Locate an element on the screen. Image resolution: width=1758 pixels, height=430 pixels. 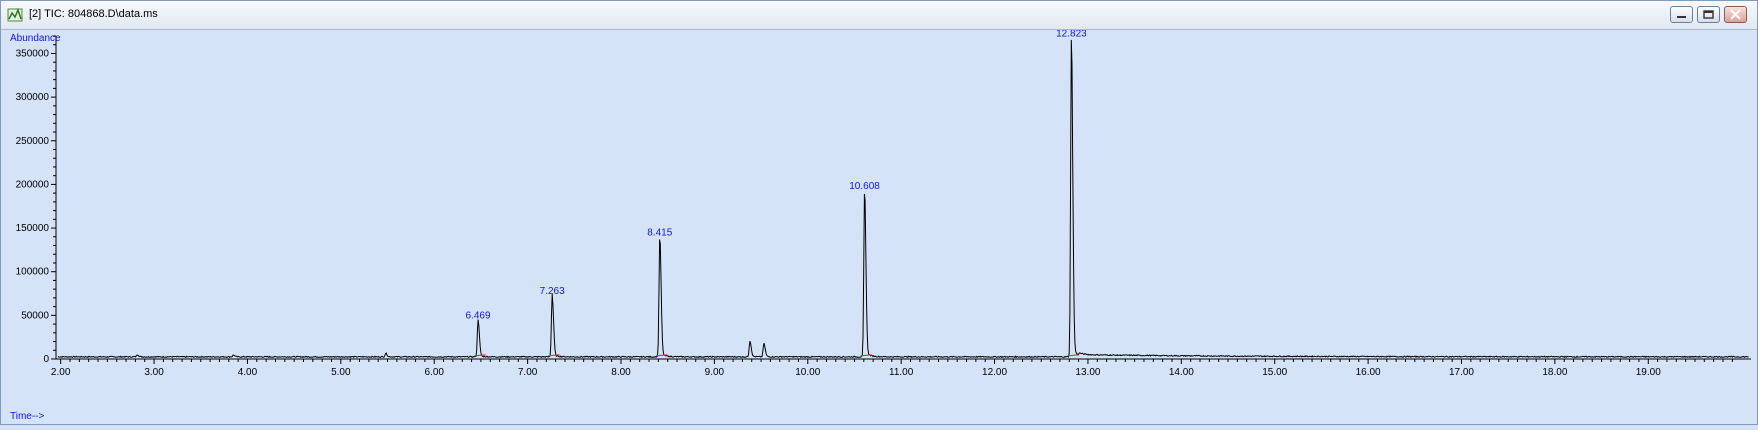
x-tick-label: 17.00 is located at coordinates (1461, 372).